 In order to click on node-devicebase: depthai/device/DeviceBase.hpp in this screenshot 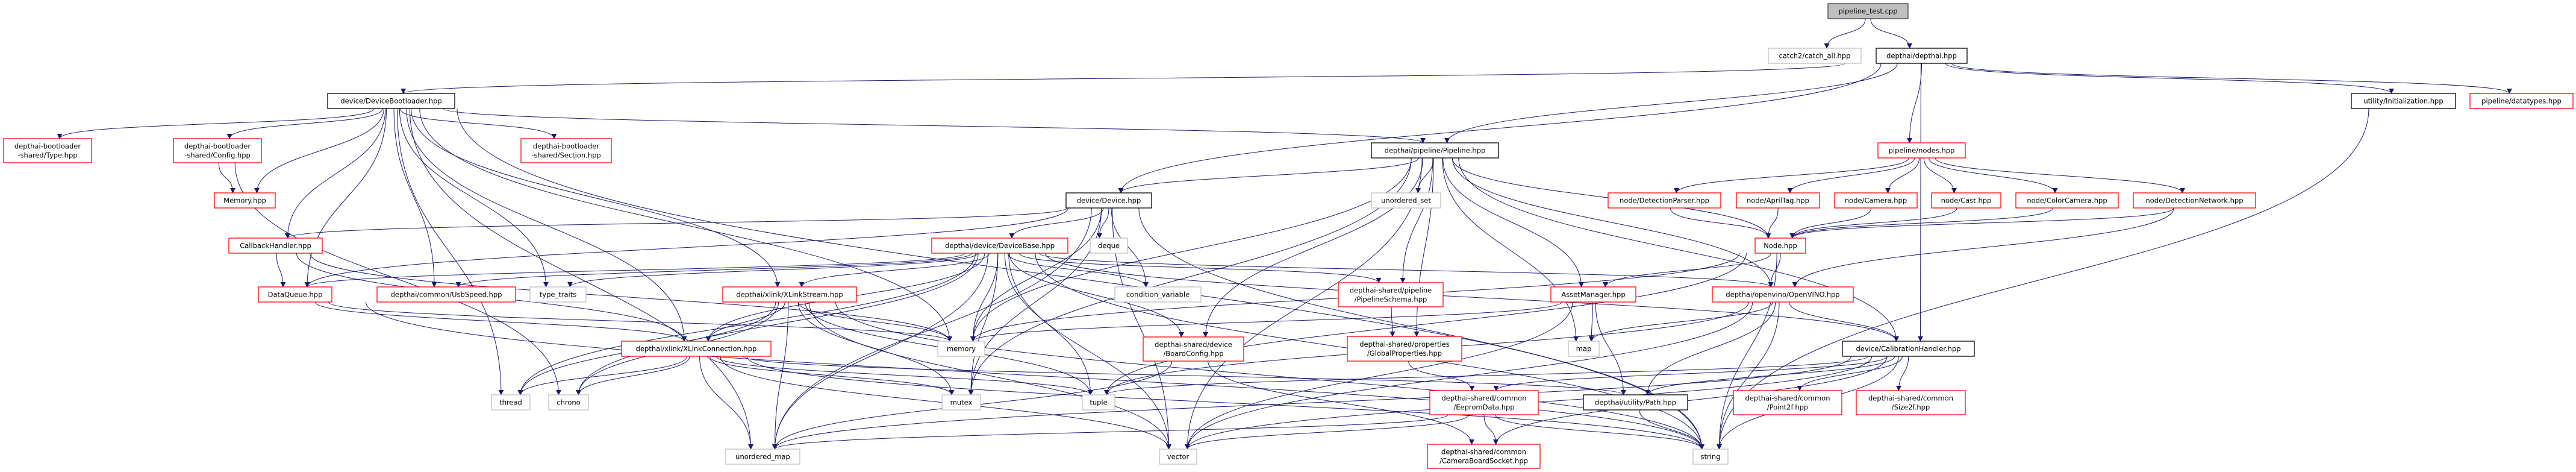, I will do `click(999, 246)`.